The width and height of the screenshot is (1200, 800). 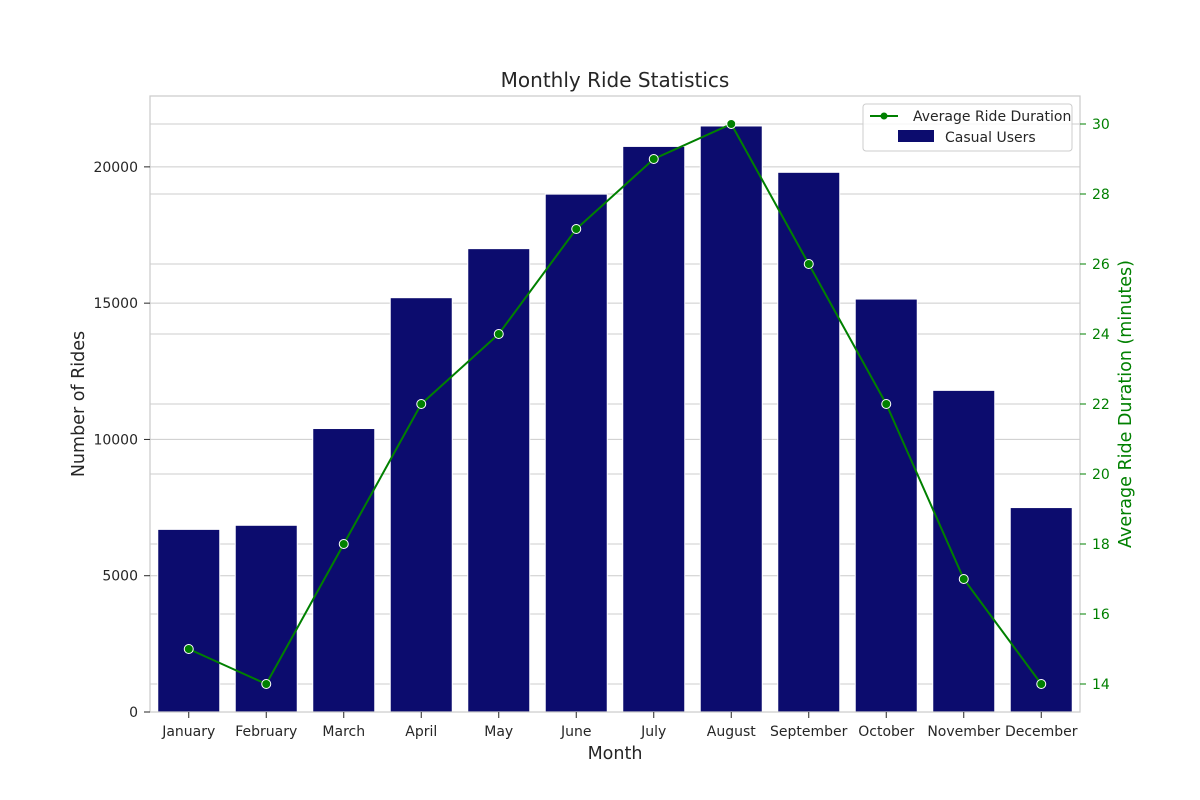 What do you see at coordinates (189, 620) in the screenshot?
I see `bar-january` at bounding box center [189, 620].